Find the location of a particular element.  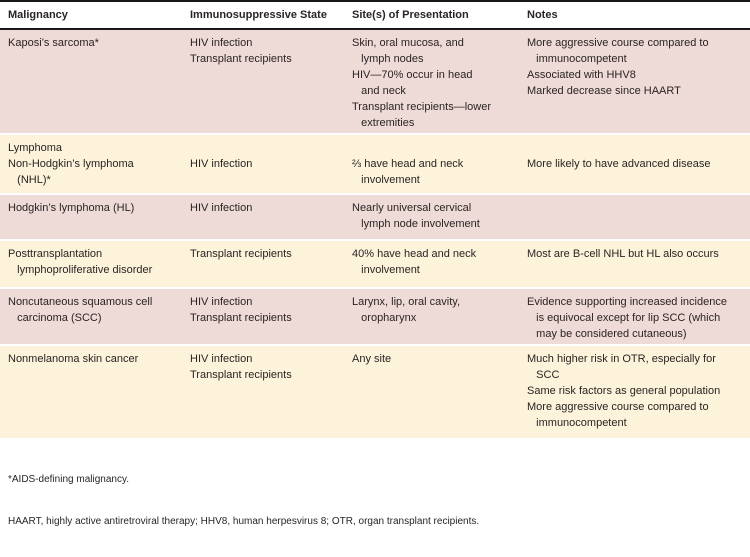

col-header-immunosuppressive-state: Immunosuppressive State is located at coordinates (258, 15).